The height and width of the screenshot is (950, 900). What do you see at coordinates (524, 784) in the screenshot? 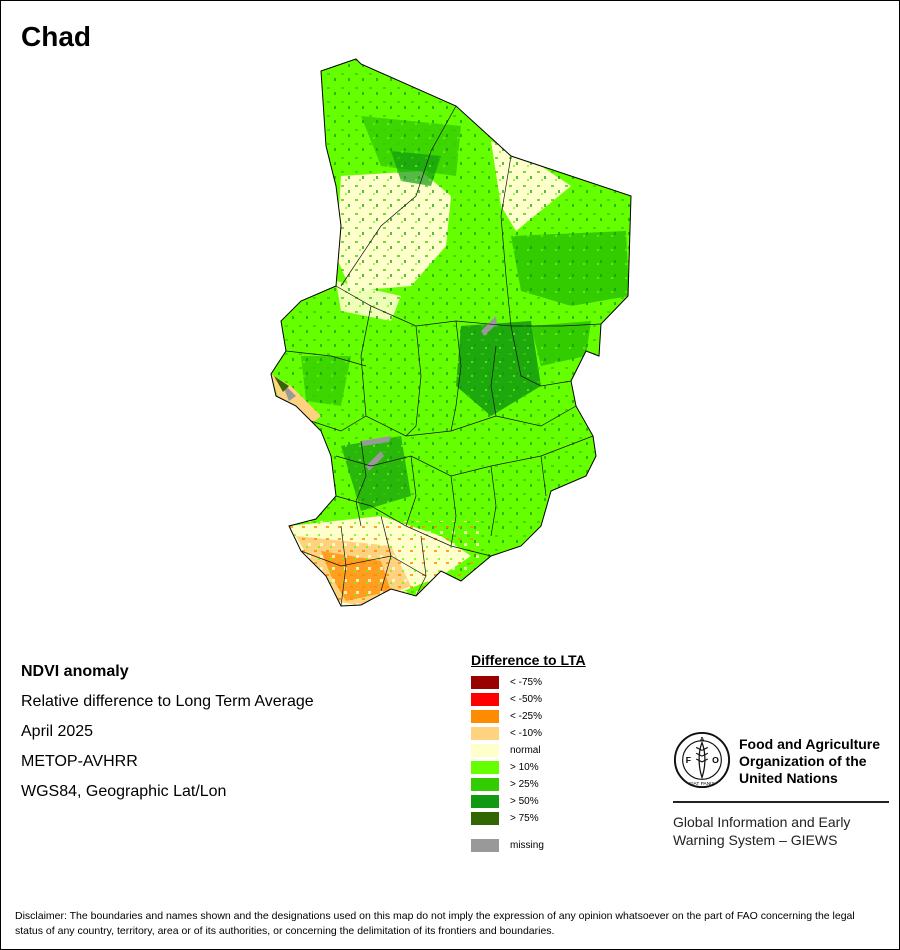
I see `legend-label: > 25%` at bounding box center [524, 784].